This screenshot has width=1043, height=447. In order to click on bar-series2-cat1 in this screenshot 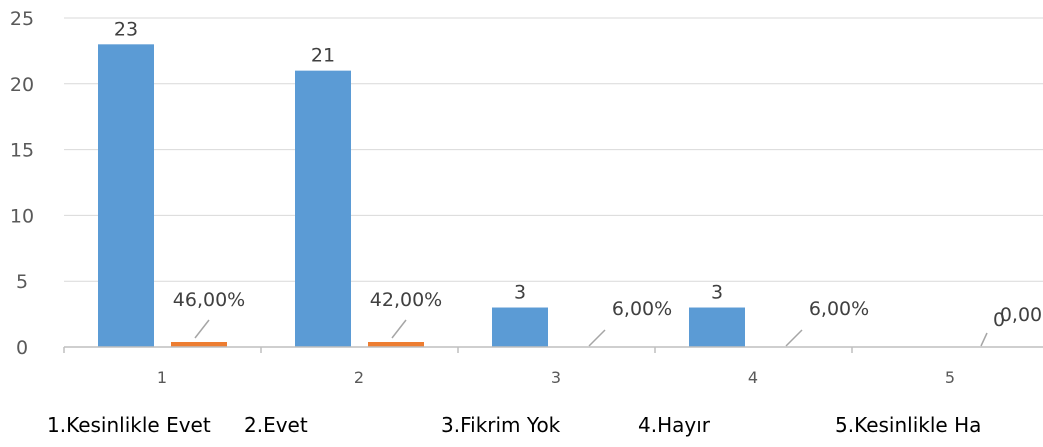, I will do `click(199, 344)`.